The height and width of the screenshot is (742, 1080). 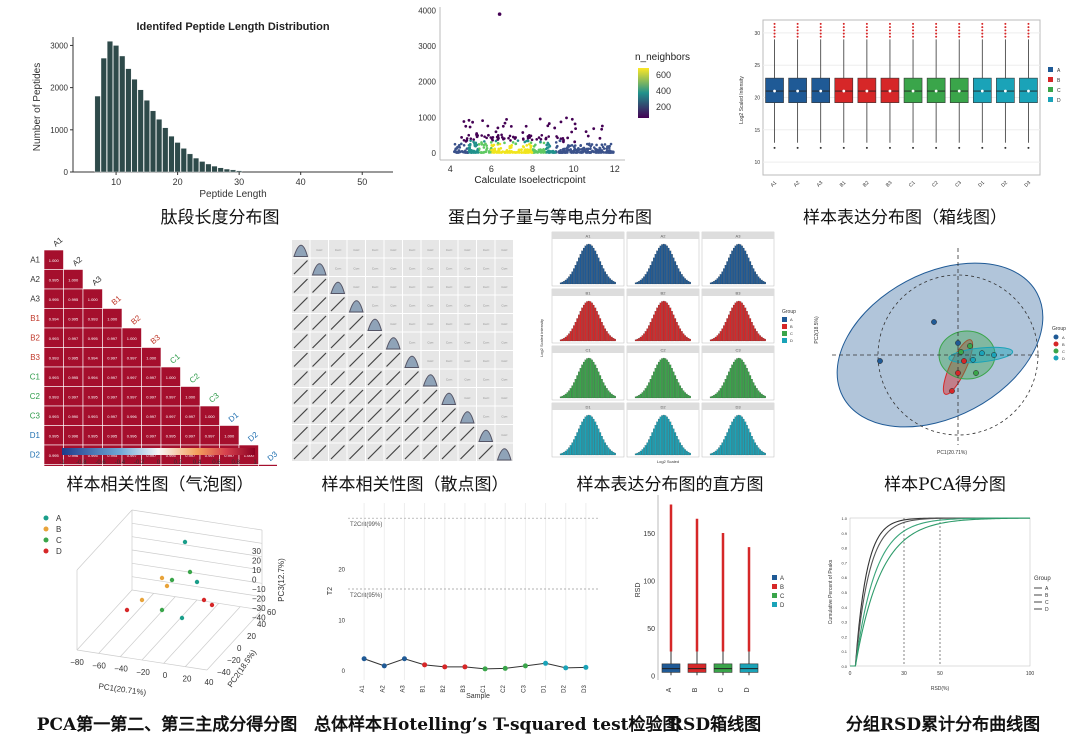 I want to click on y-tick-label: 1000, so click(x=427, y=117).